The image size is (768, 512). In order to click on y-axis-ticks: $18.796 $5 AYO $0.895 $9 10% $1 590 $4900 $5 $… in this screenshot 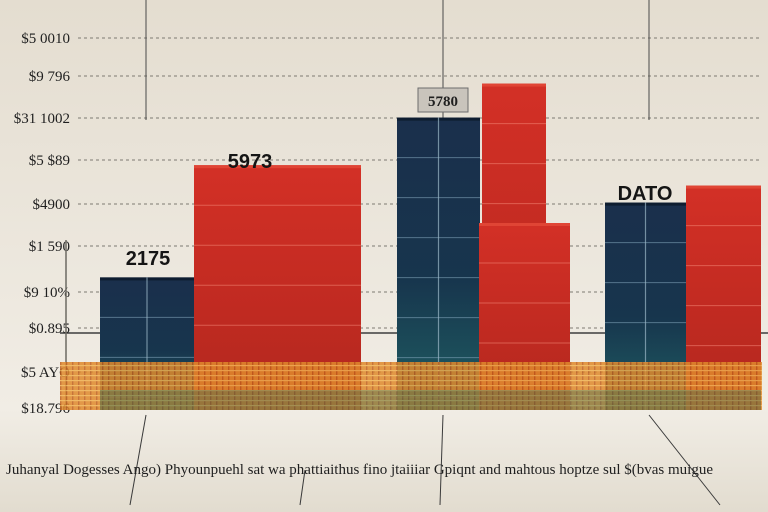, I will do `click(42, 224)`.